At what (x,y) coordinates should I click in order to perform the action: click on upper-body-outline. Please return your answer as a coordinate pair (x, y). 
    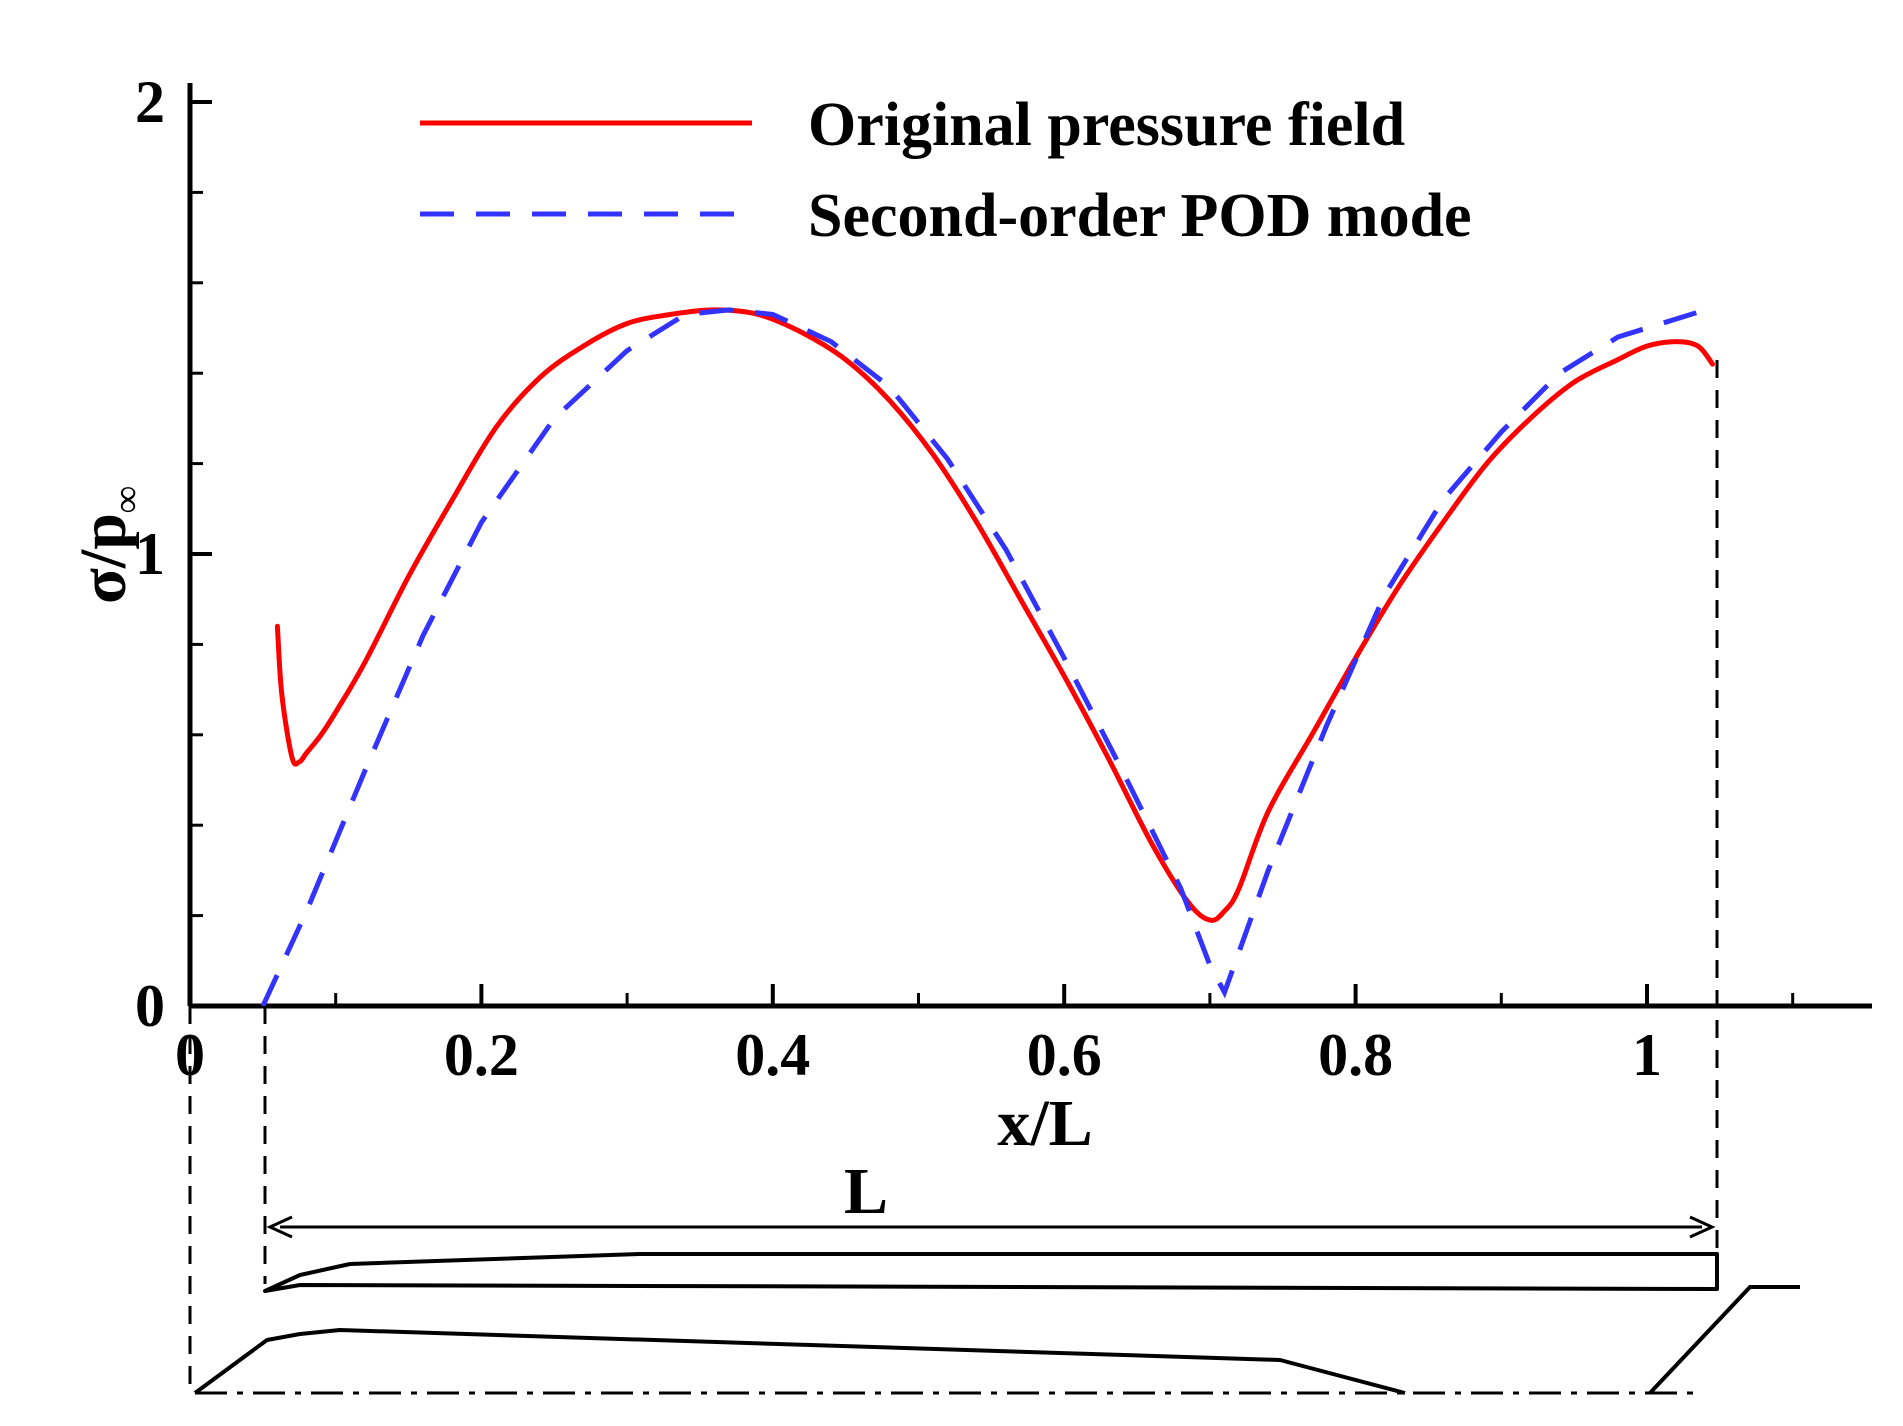
    Looking at the image, I should click on (991, 1272).